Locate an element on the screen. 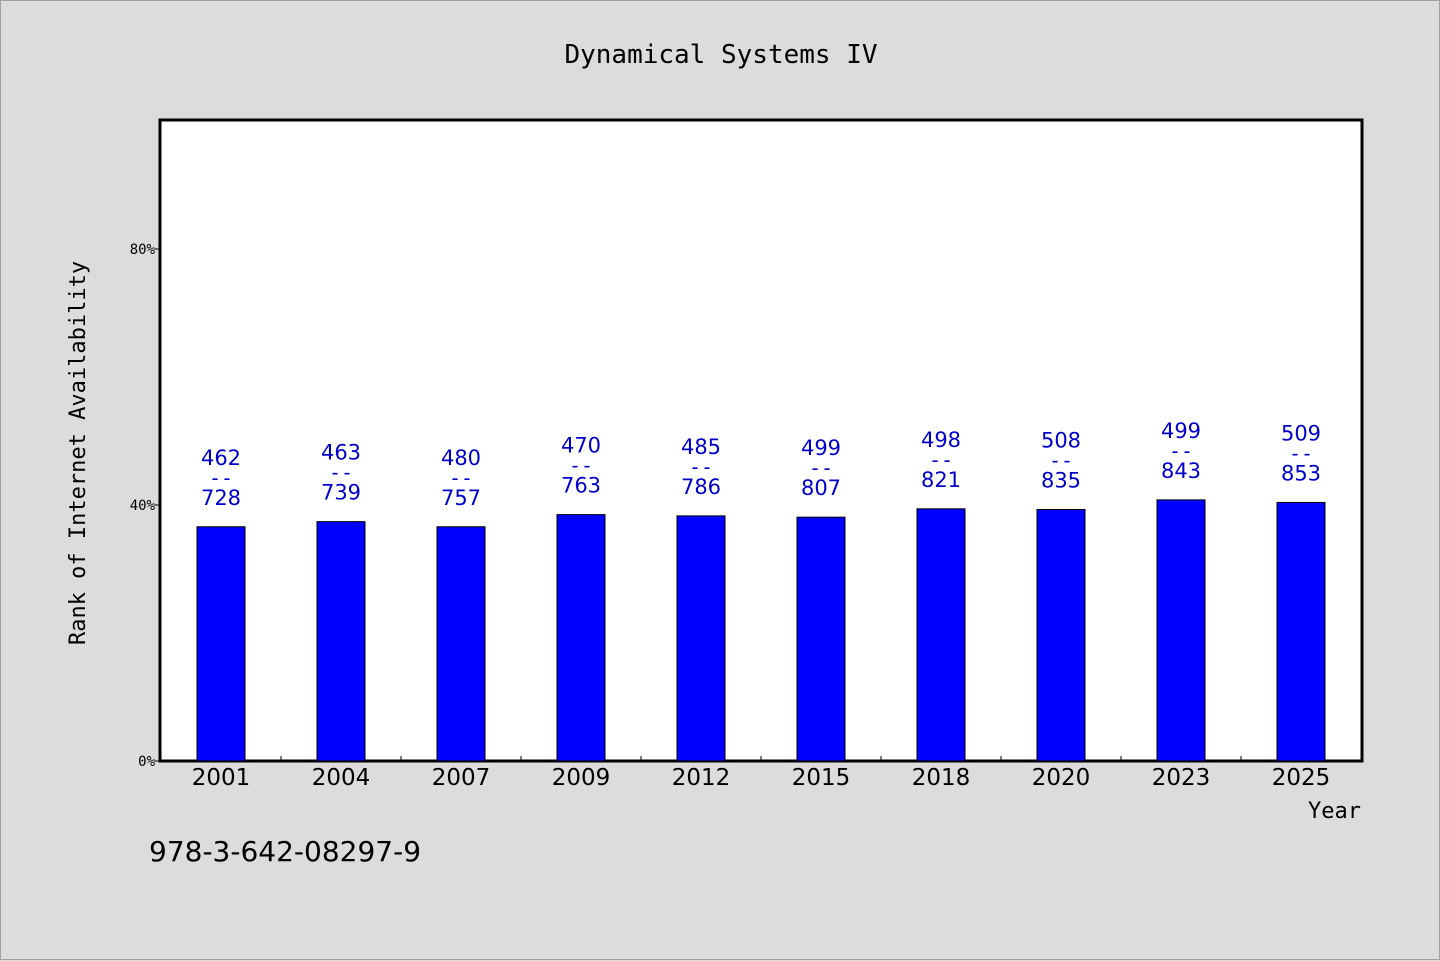  bar-label-bottom: 763 is located at coordinates (581, 486).